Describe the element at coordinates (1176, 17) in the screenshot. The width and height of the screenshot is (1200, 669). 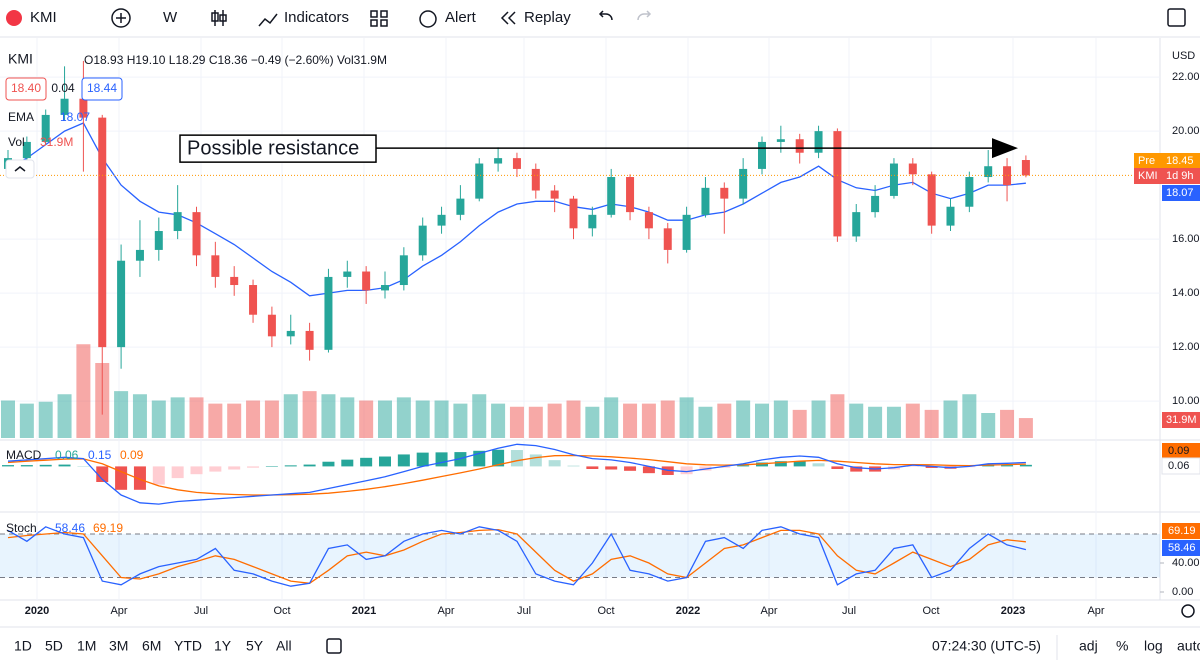
I see `fullscreen-icon` at that location.